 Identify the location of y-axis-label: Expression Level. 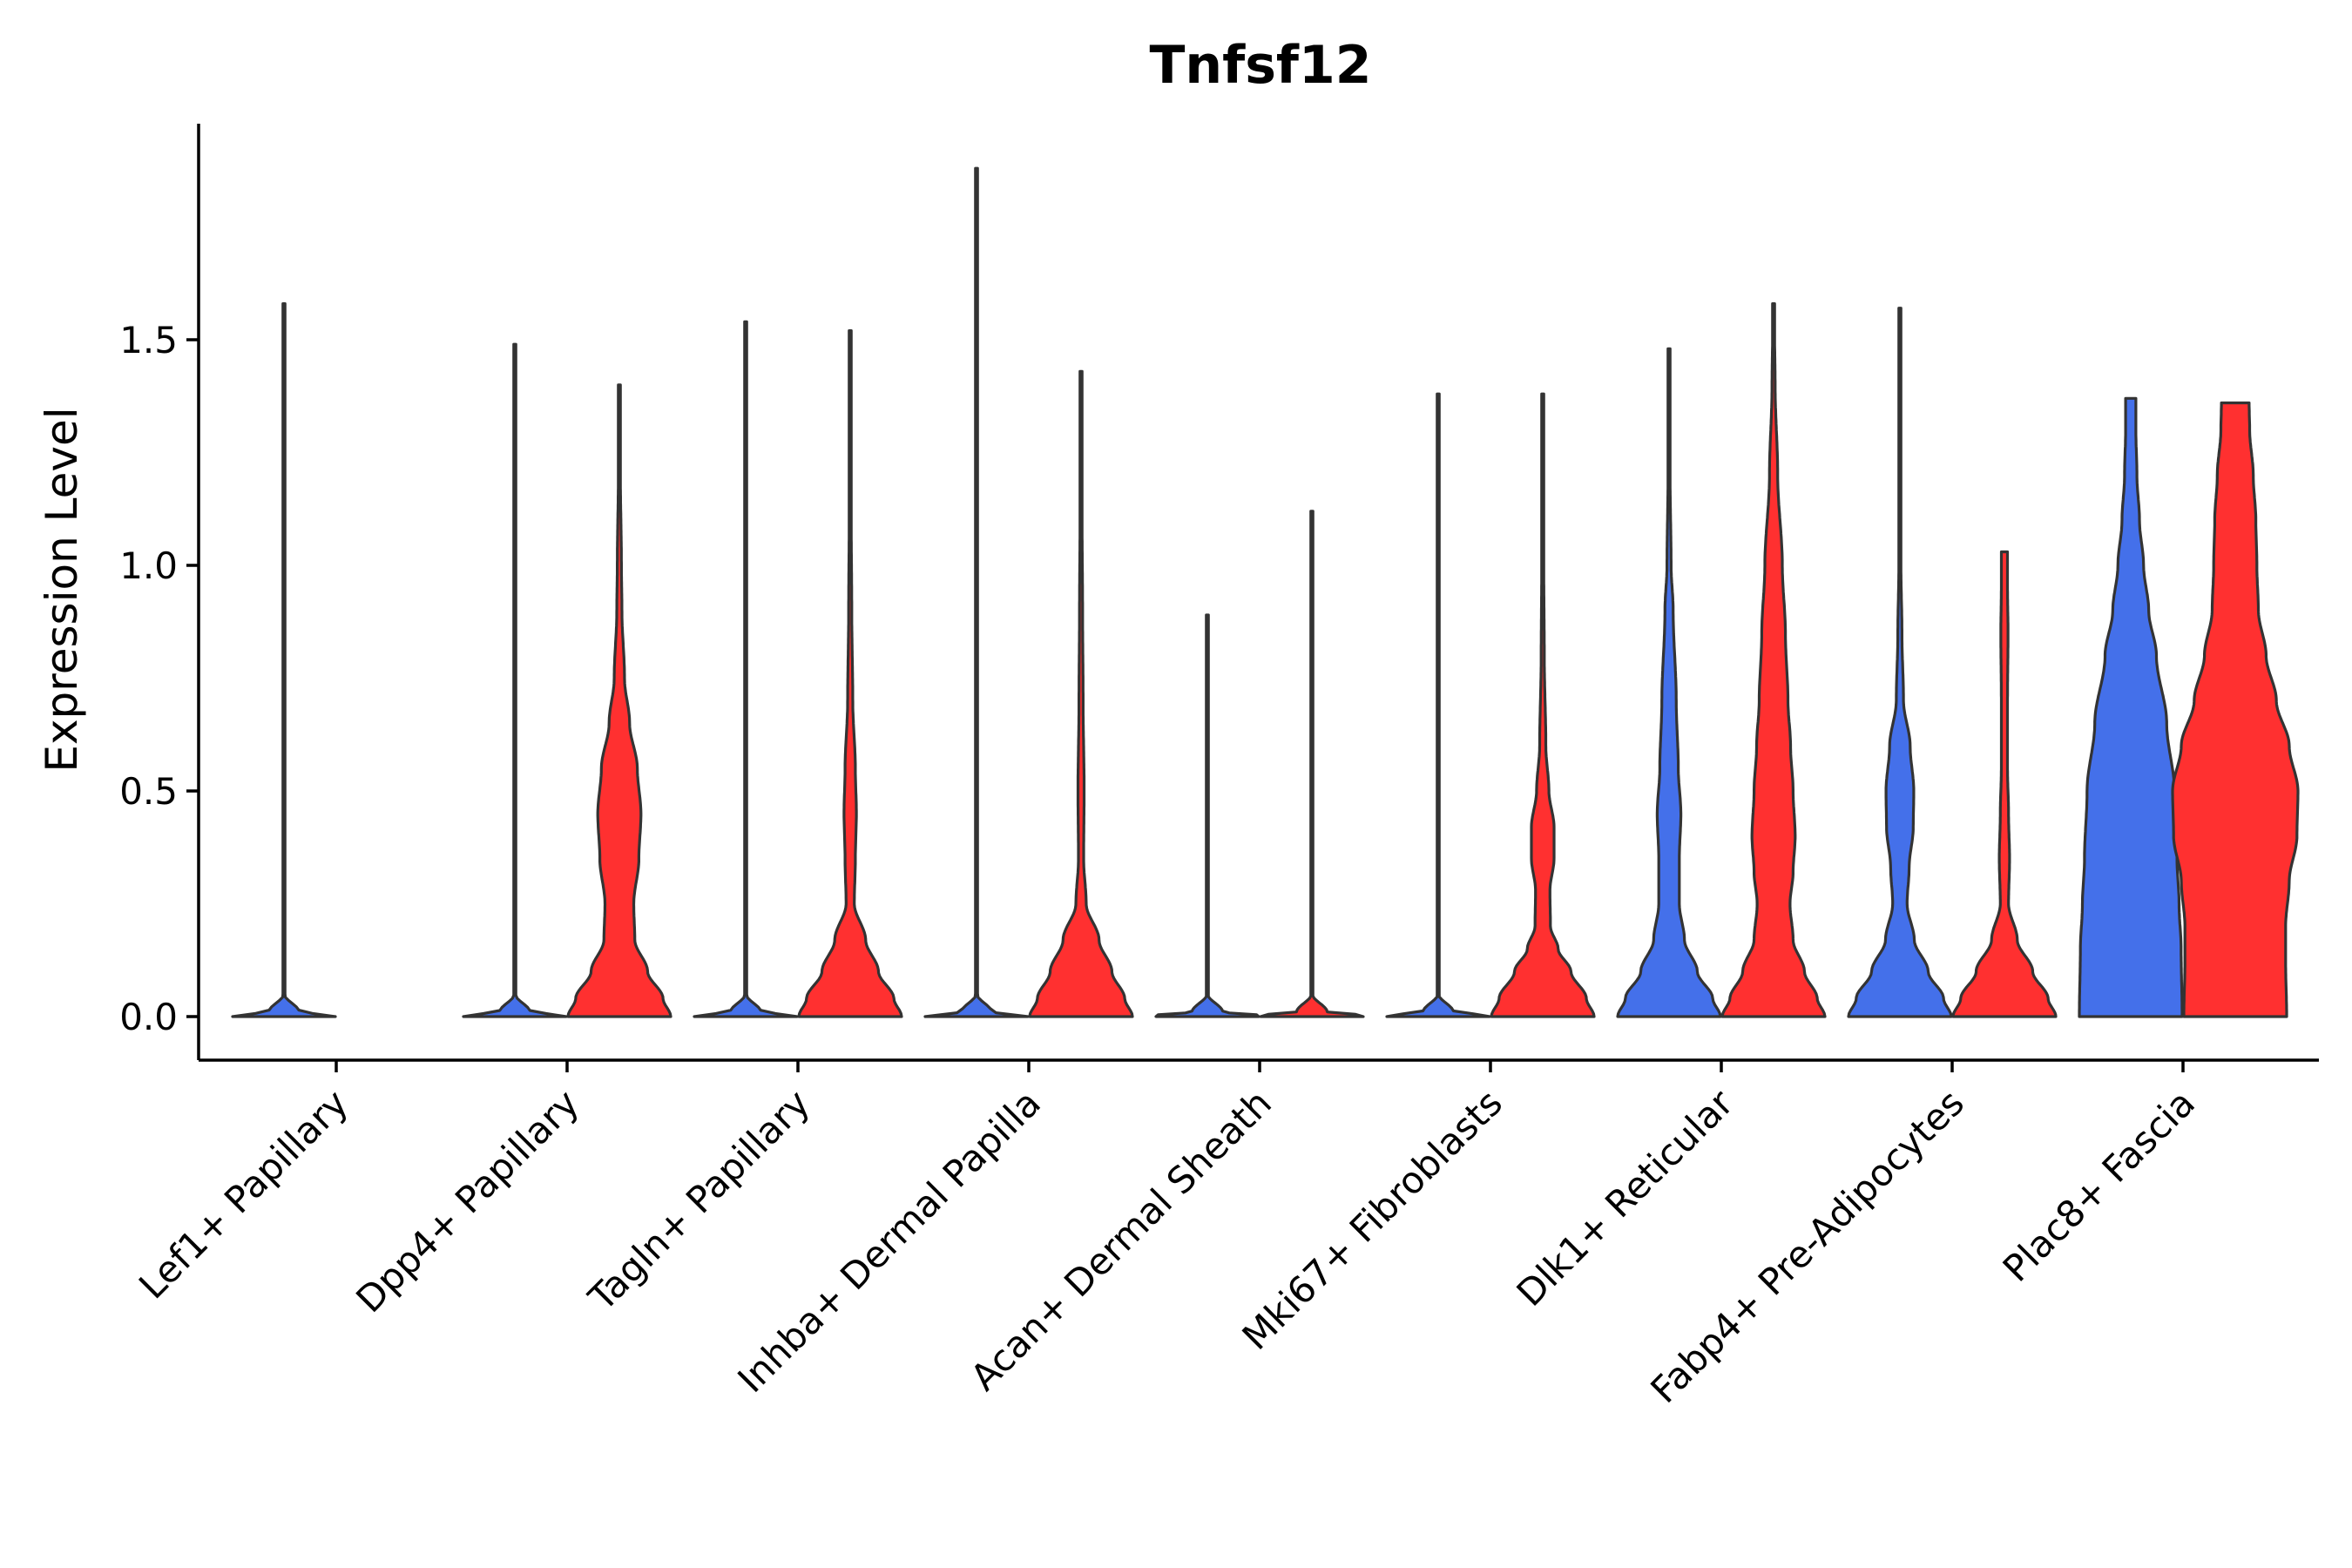
(62, 589).